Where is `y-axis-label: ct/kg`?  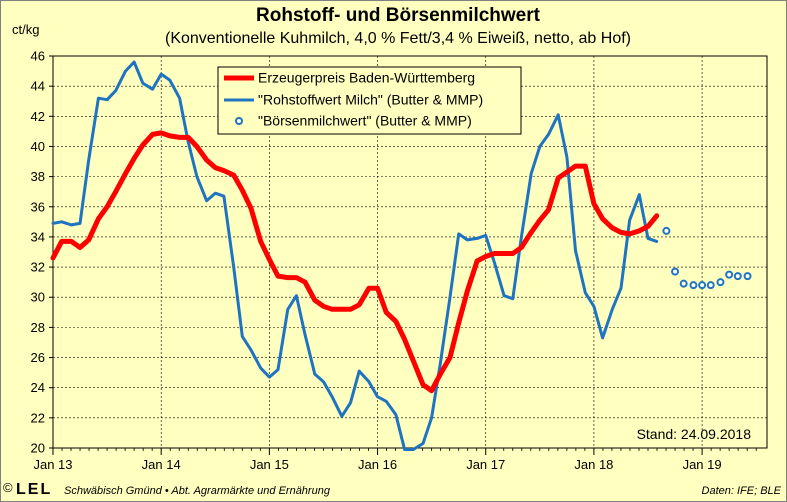
y-axis-label: ct/kg is located at coordinates (25, 29).